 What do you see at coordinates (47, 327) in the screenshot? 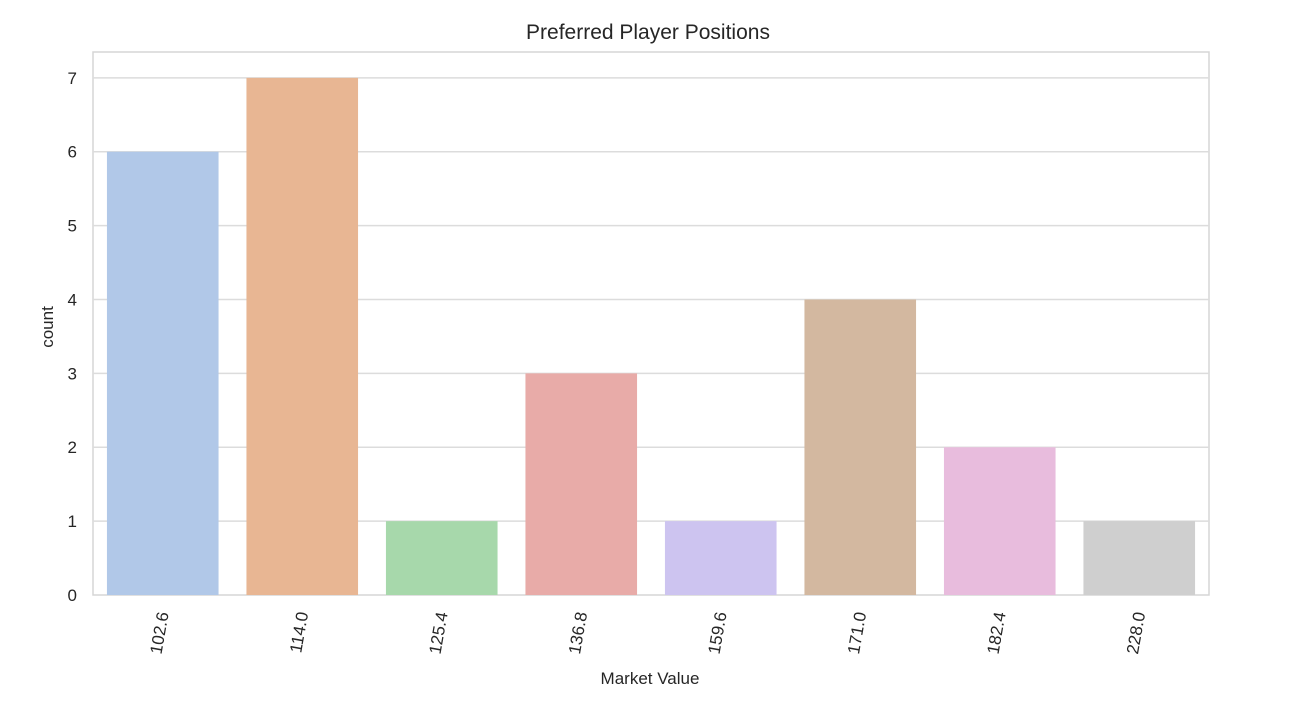
I see `y-axis-label: count` at bounding box center [47, 327].